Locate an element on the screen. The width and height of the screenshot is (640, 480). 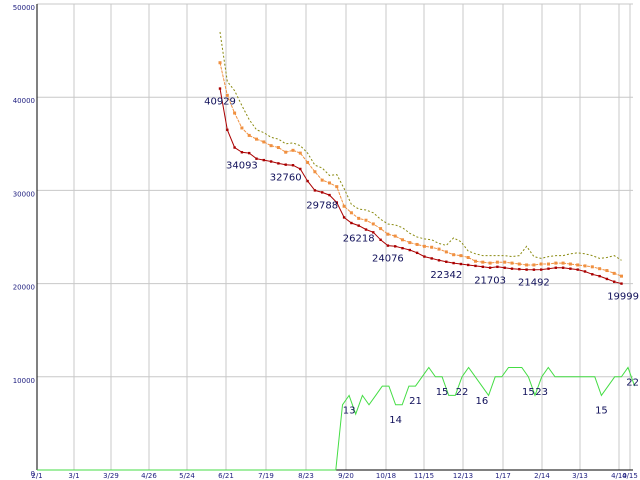
data-label: 19999 is located at coordinates (623, 297).